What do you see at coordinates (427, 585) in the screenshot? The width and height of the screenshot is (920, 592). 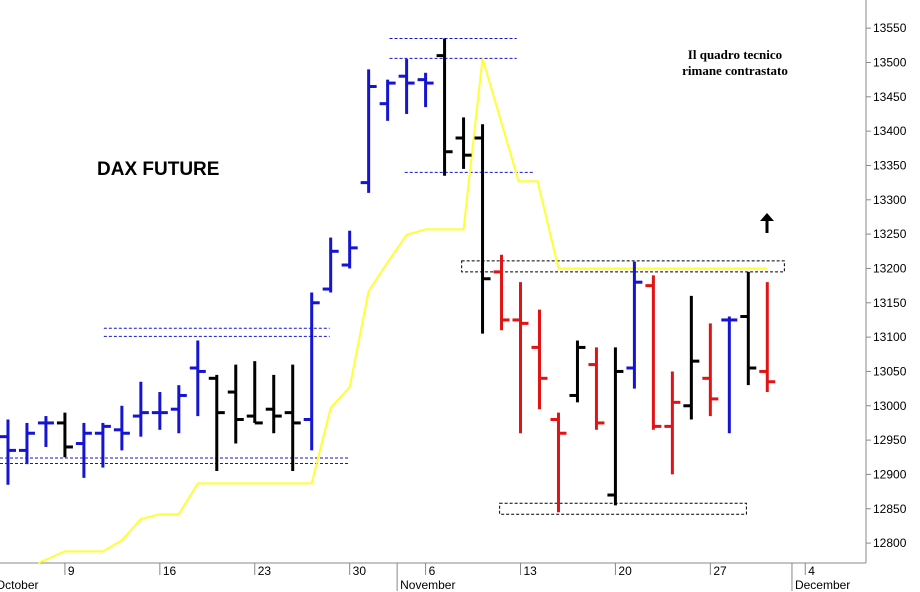 I see `month-label: November` at bounding box center [427, 585].